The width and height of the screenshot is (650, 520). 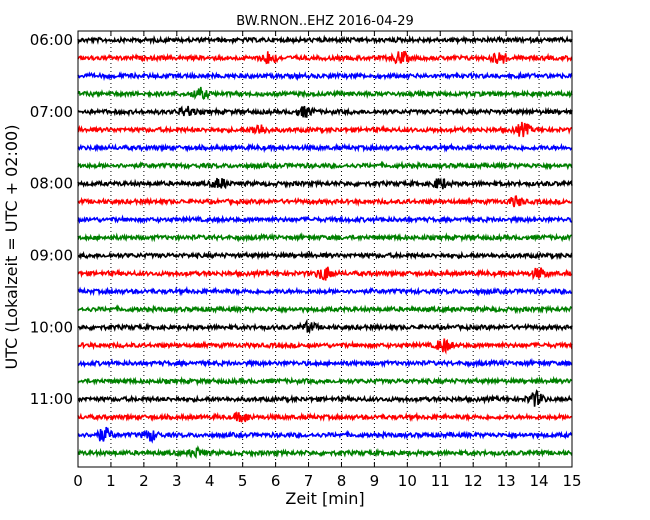 I want to click on x-tick-label: 1, so click(x=111, y=481).